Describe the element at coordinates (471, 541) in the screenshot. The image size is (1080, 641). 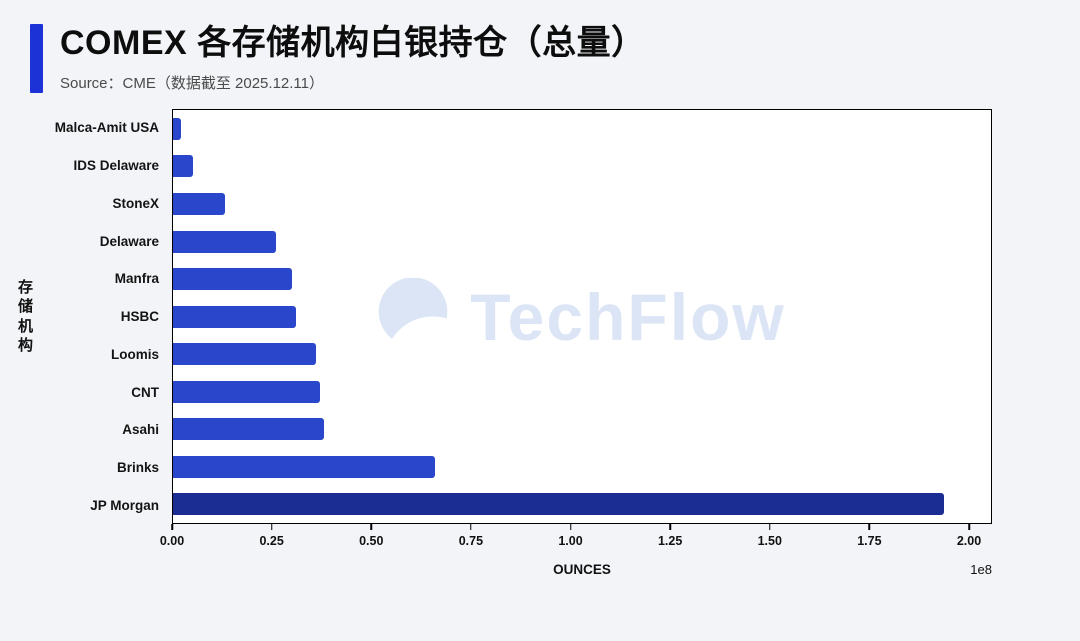
I see `x-tick-label: 0.75` at that location.